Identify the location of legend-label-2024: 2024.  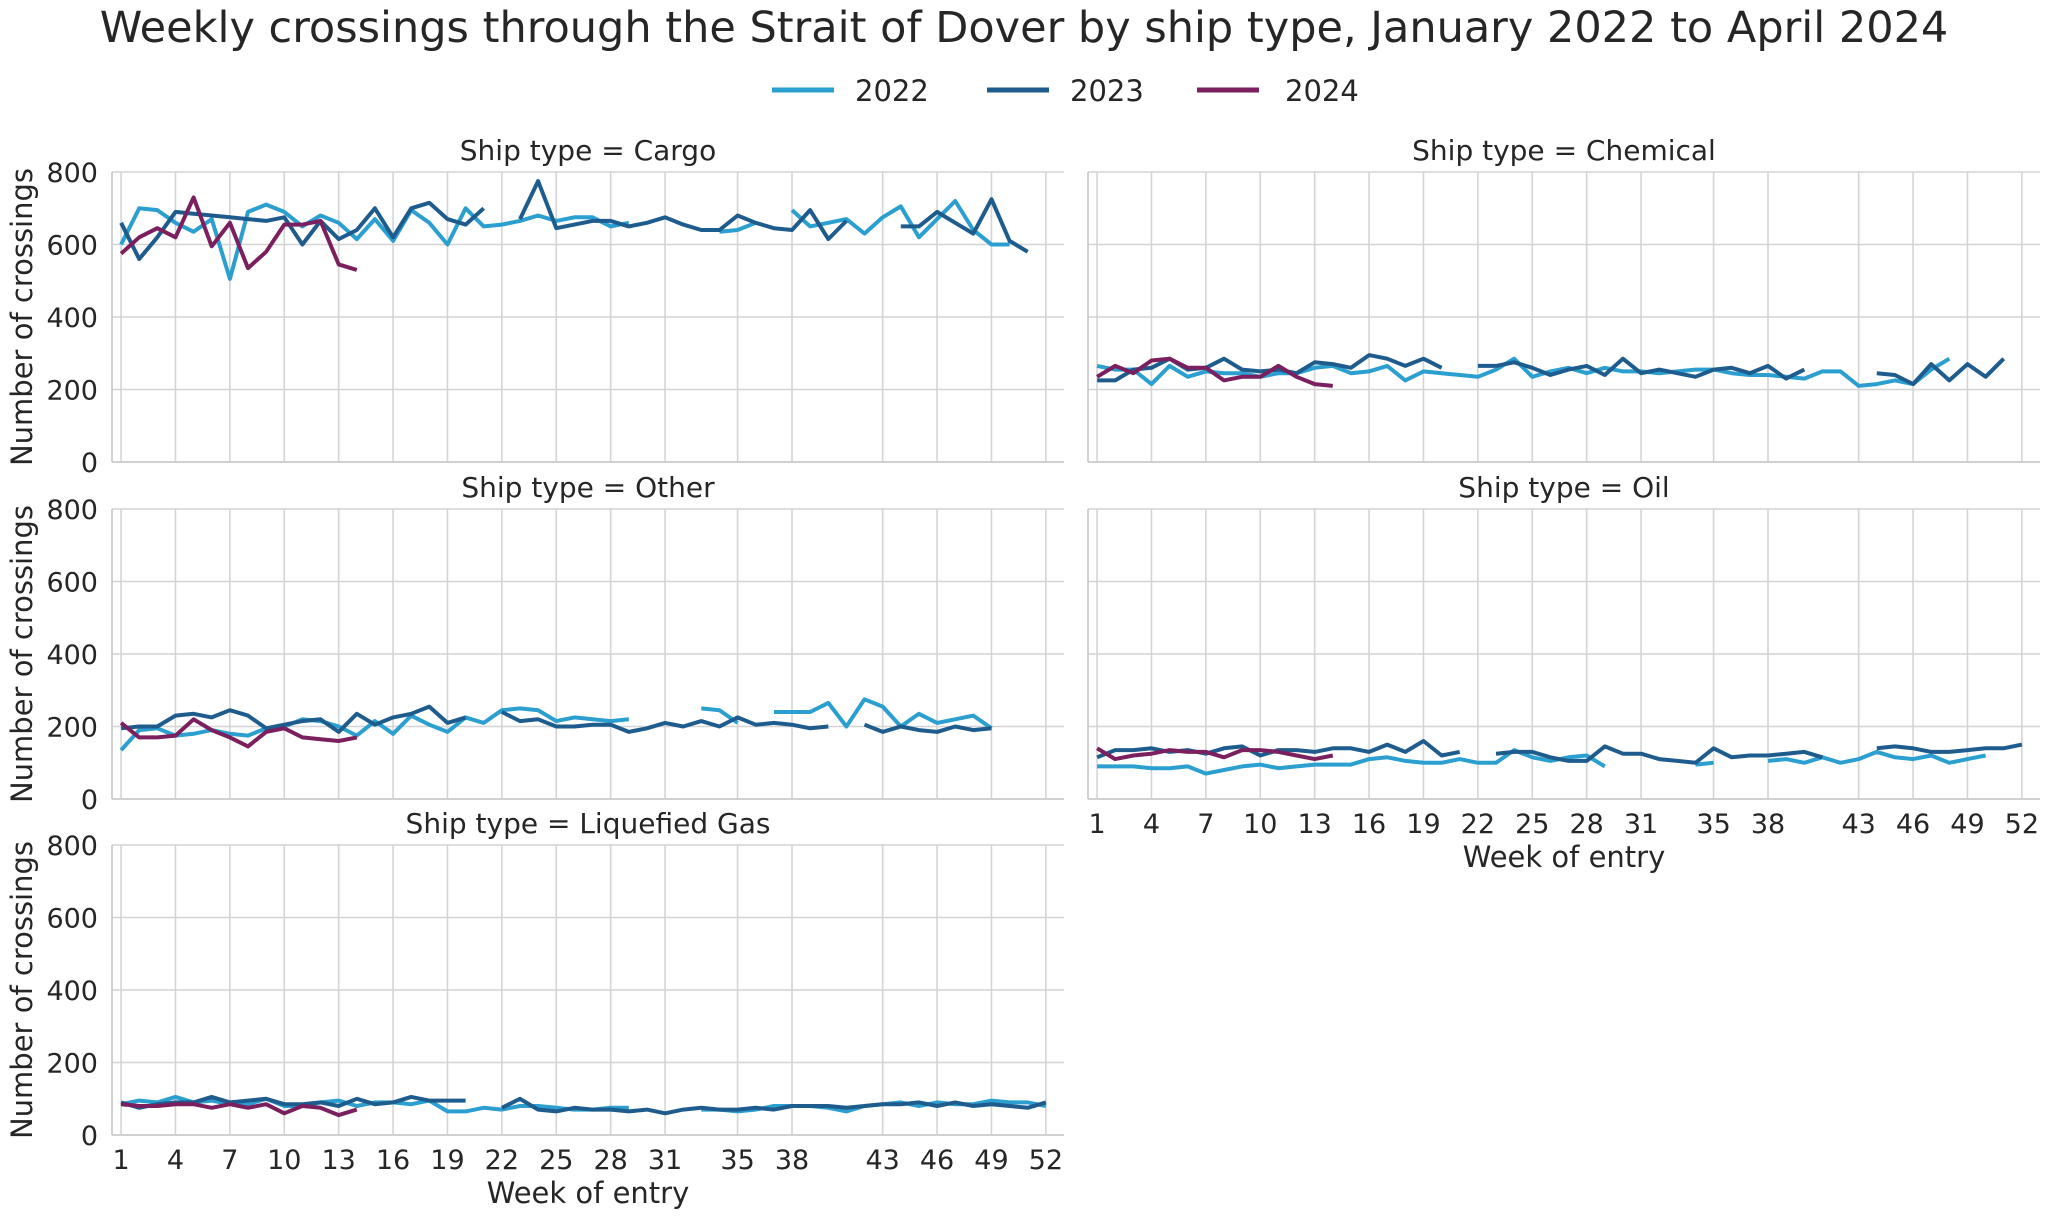
(1322, 91).